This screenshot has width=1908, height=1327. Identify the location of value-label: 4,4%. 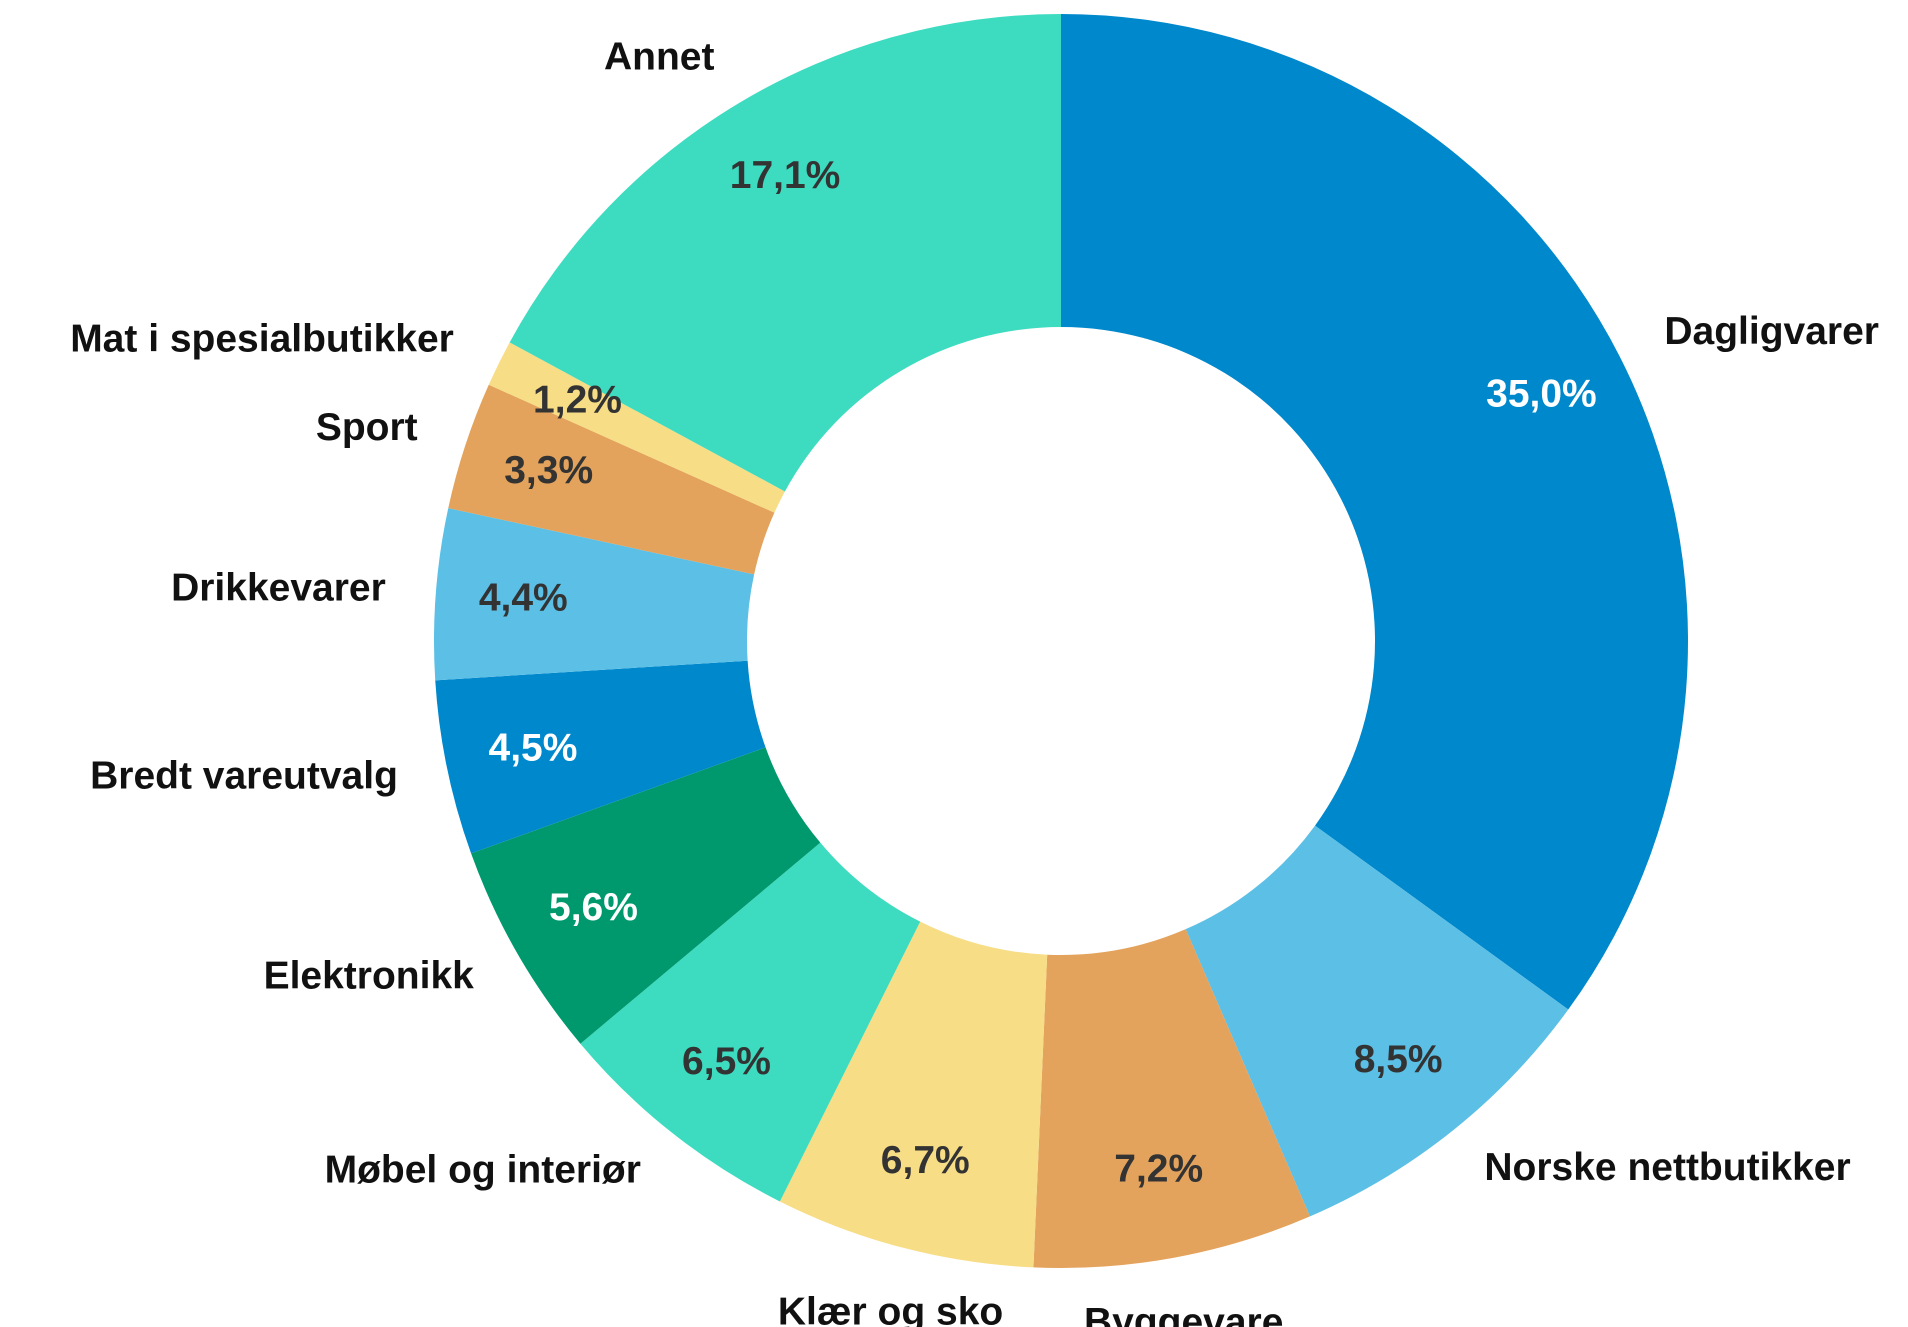
(523, 598).